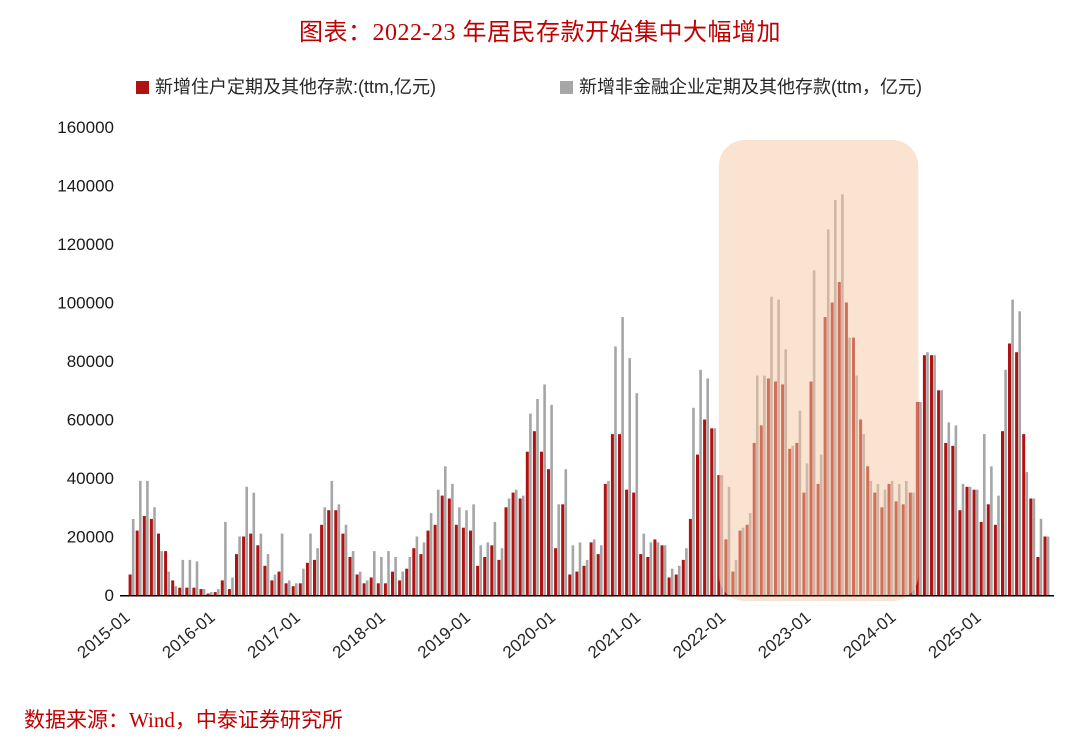  I want to click on svg-text: 2019-01, so click(444, 635).